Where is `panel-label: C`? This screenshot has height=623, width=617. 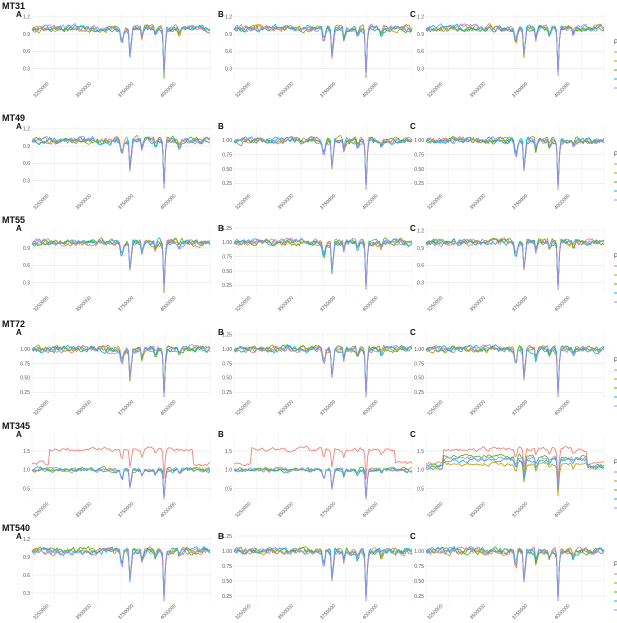
panel-label: C is located at coordinates (413, 228).